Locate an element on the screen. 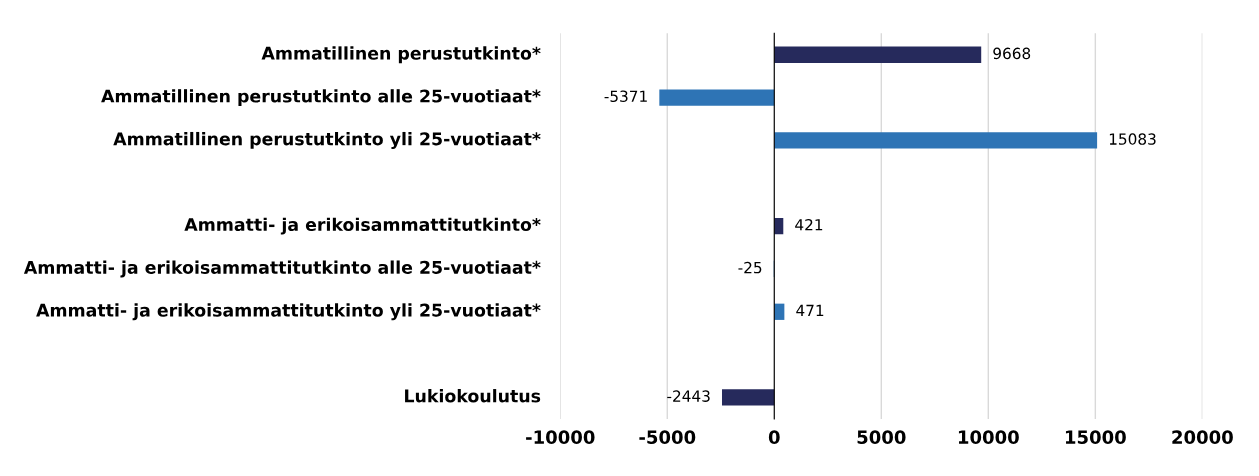 The height and width of the screenshot is (476, 1259). x-tick-label: -10000 is located at coordinates (560, 437).